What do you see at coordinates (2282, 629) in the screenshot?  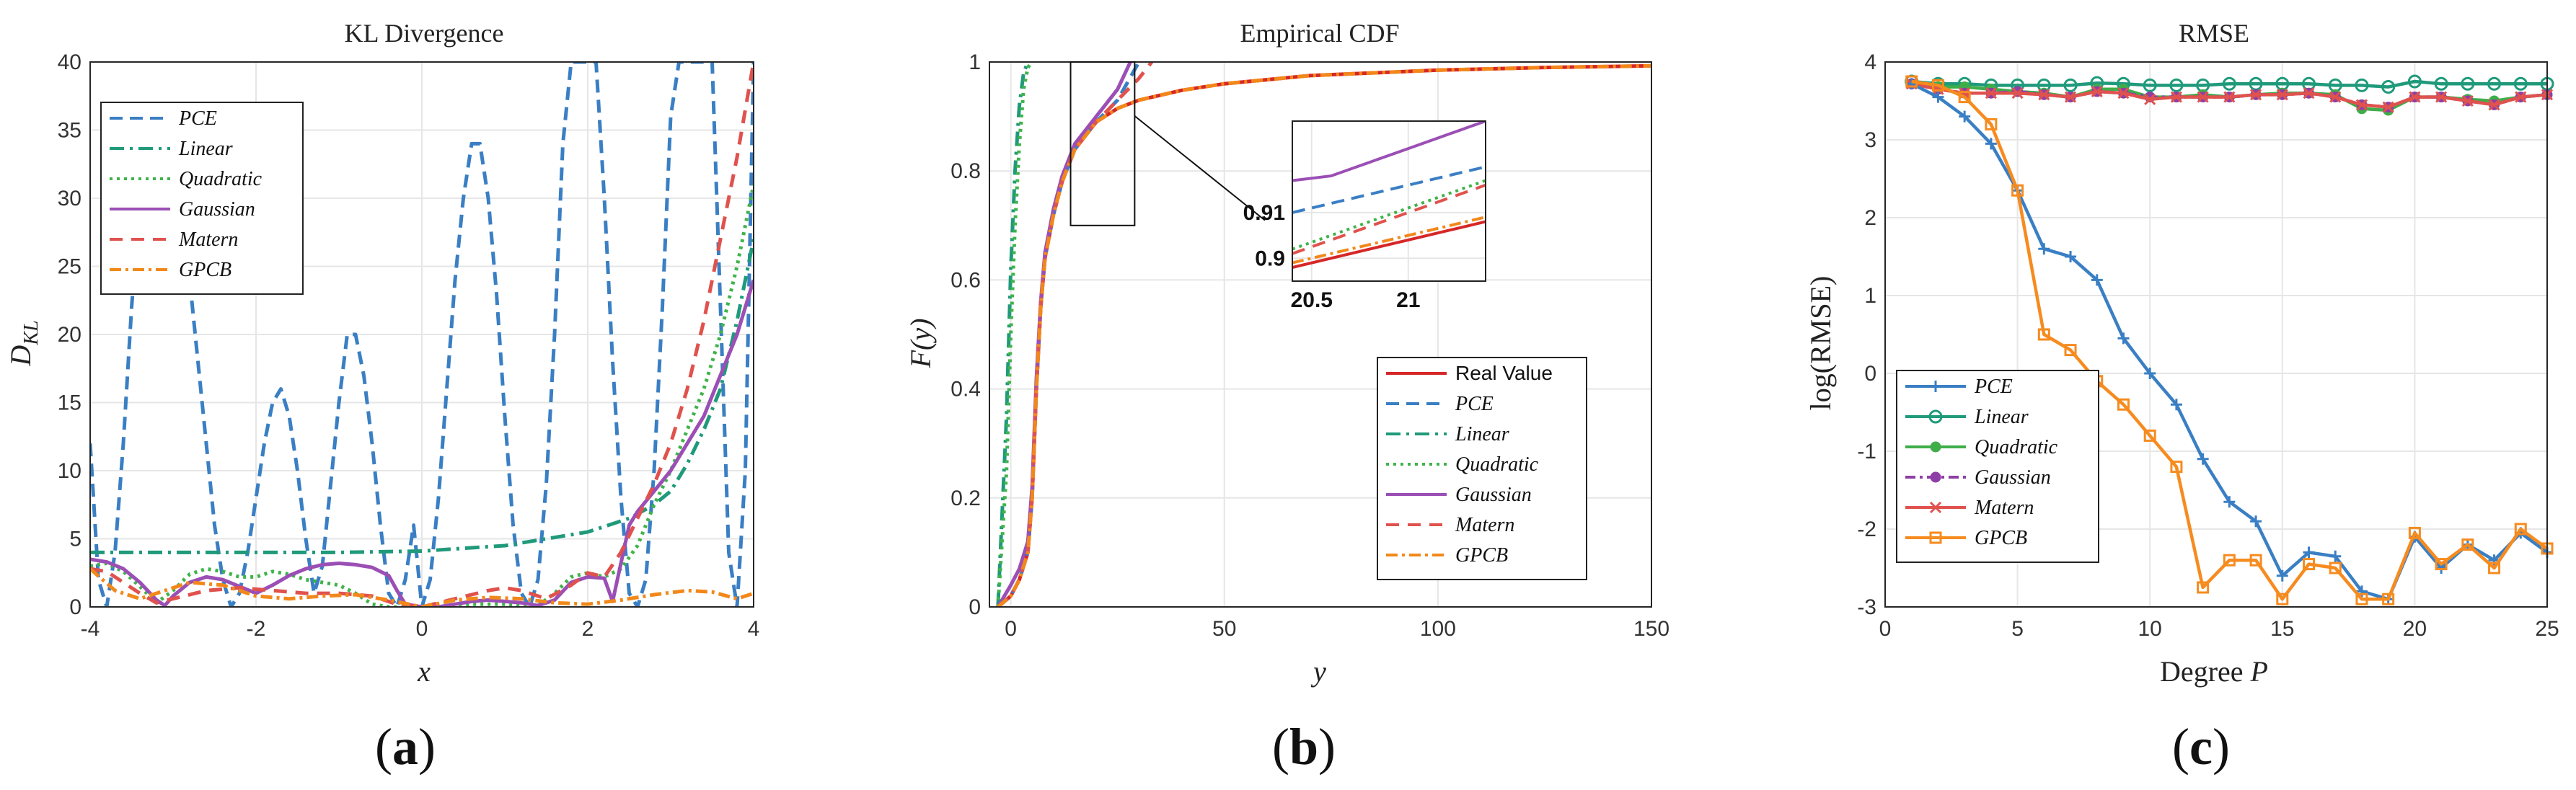 I see `x-tick-label: 15` at bounding box center [2282, 629].